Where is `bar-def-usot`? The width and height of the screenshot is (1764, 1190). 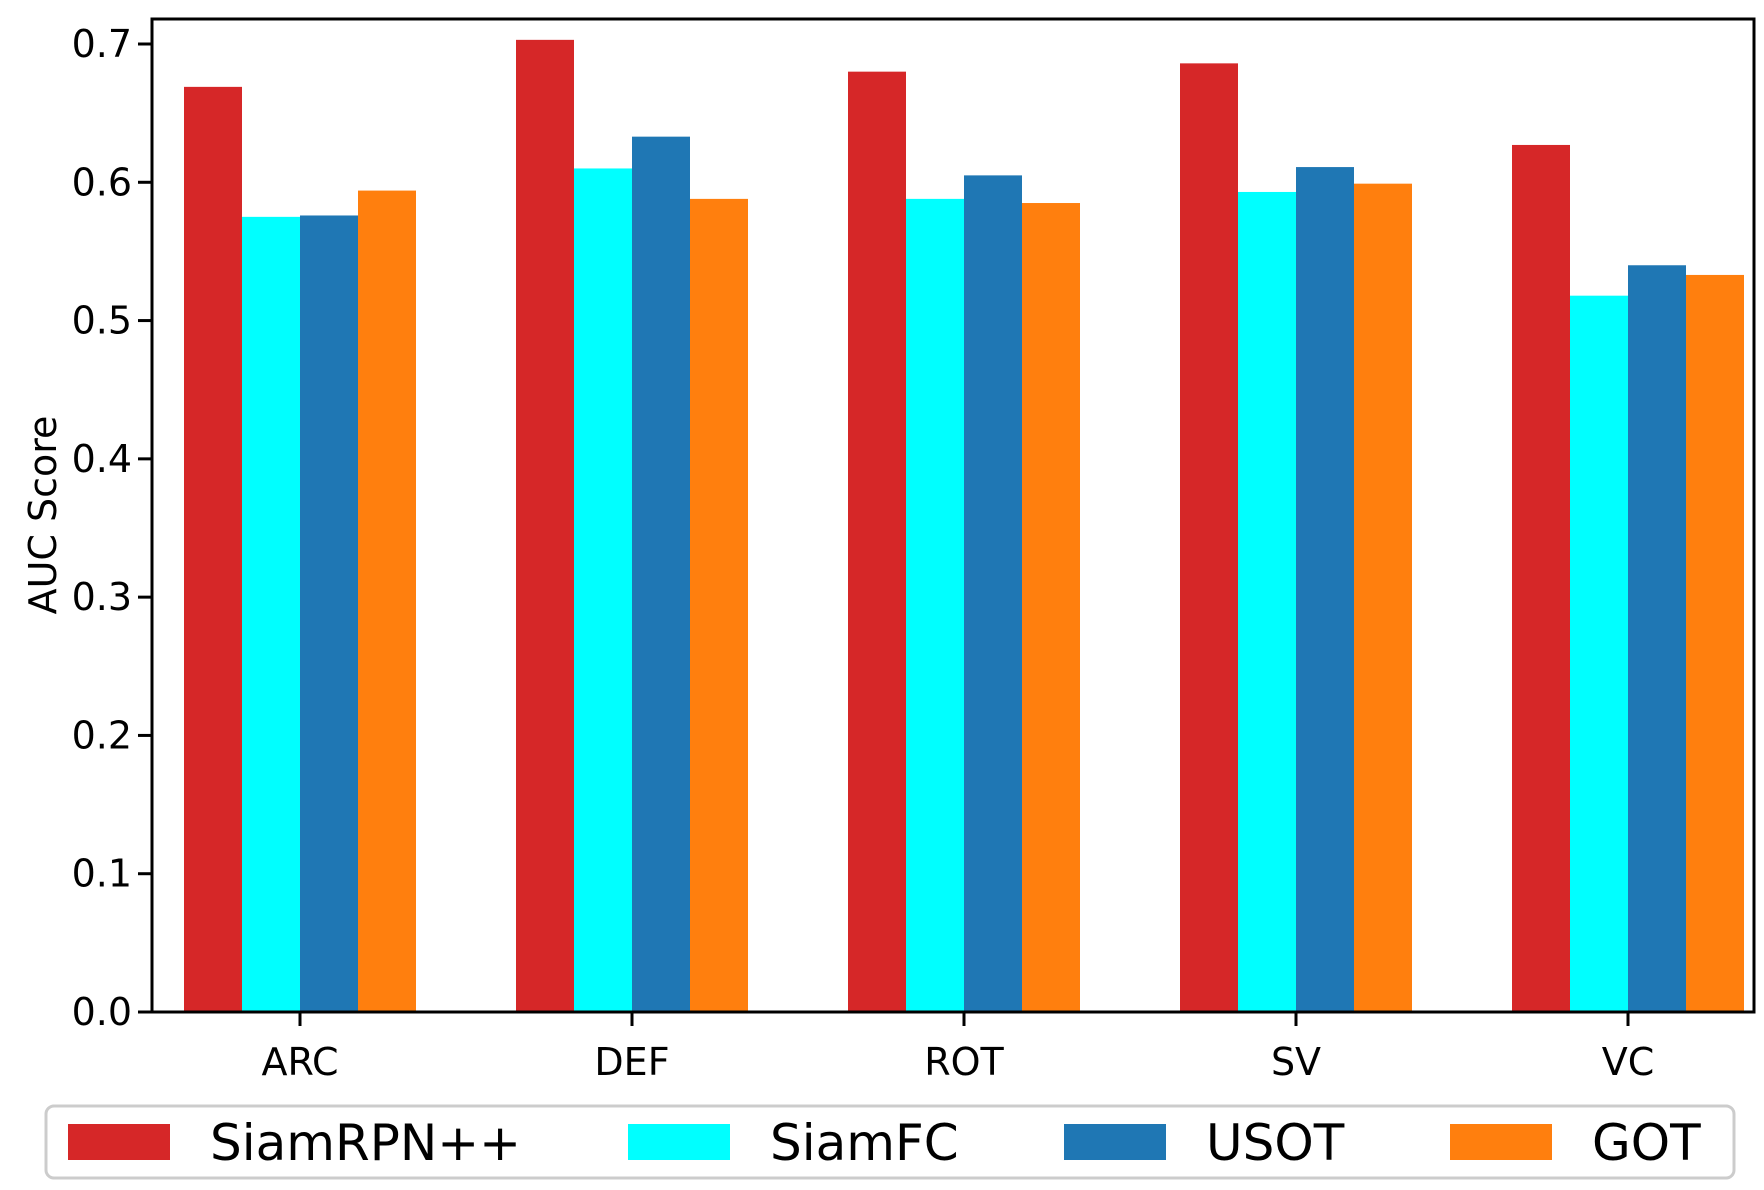 bar-def-usot is located at coordinates (661, 574).